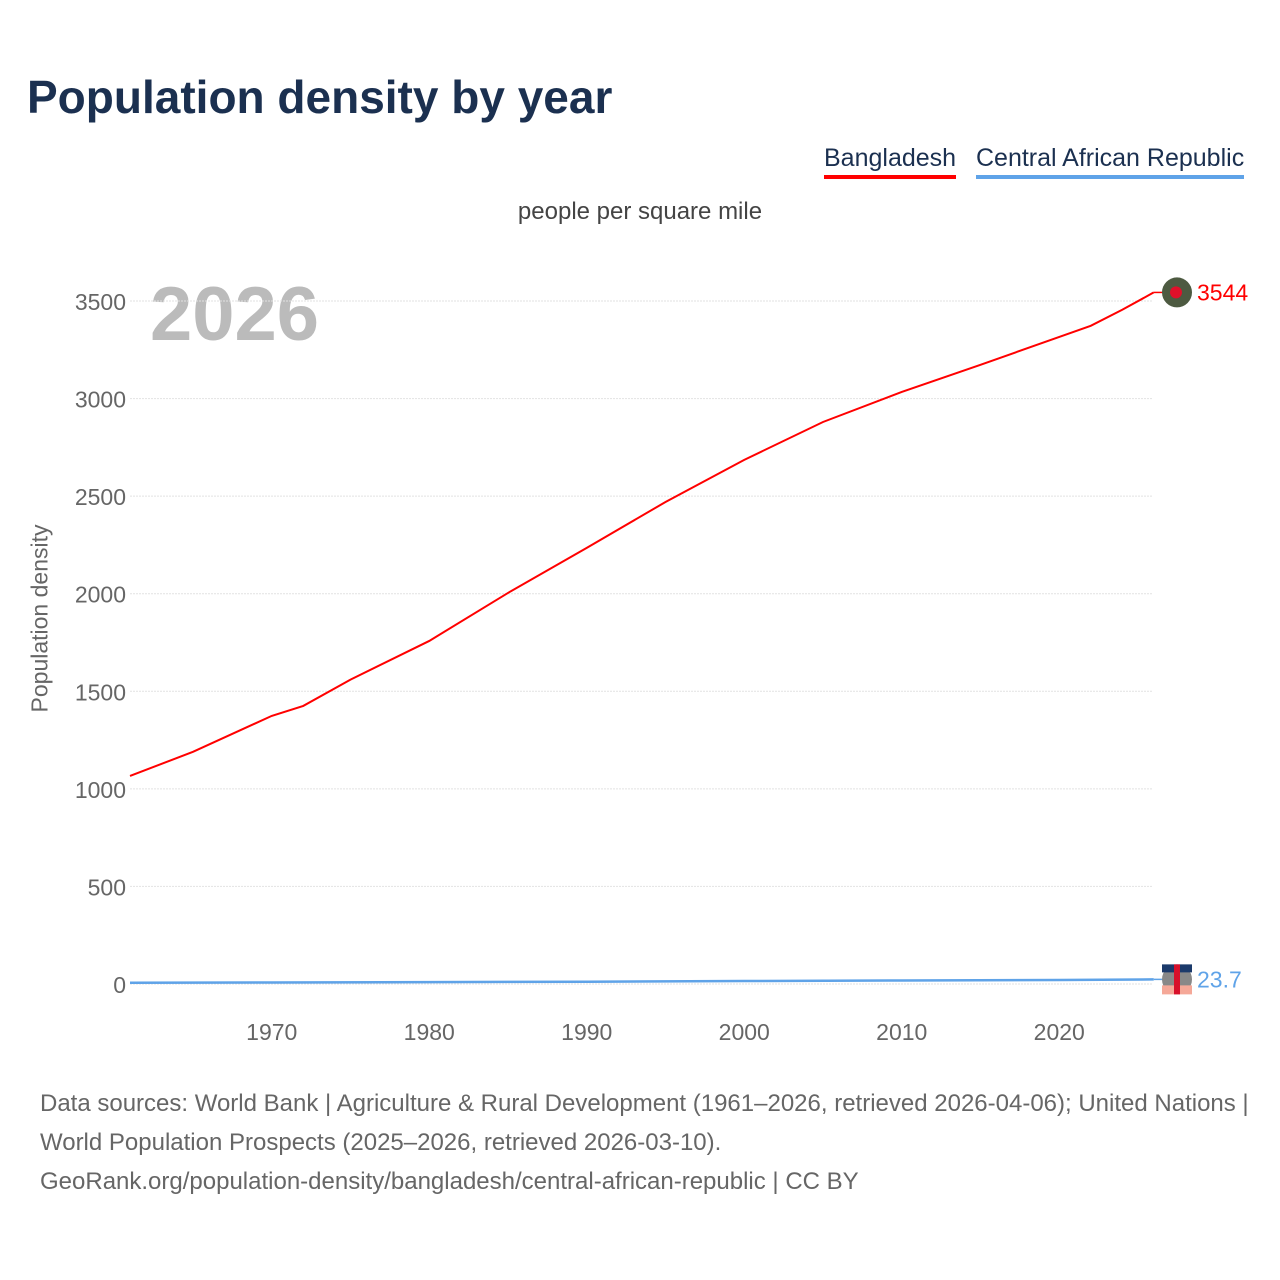 The image size is (1280, 1280). Describe the element at coordinates (1177, 979) in the screenshot. I see `flag-stripe` at that location.